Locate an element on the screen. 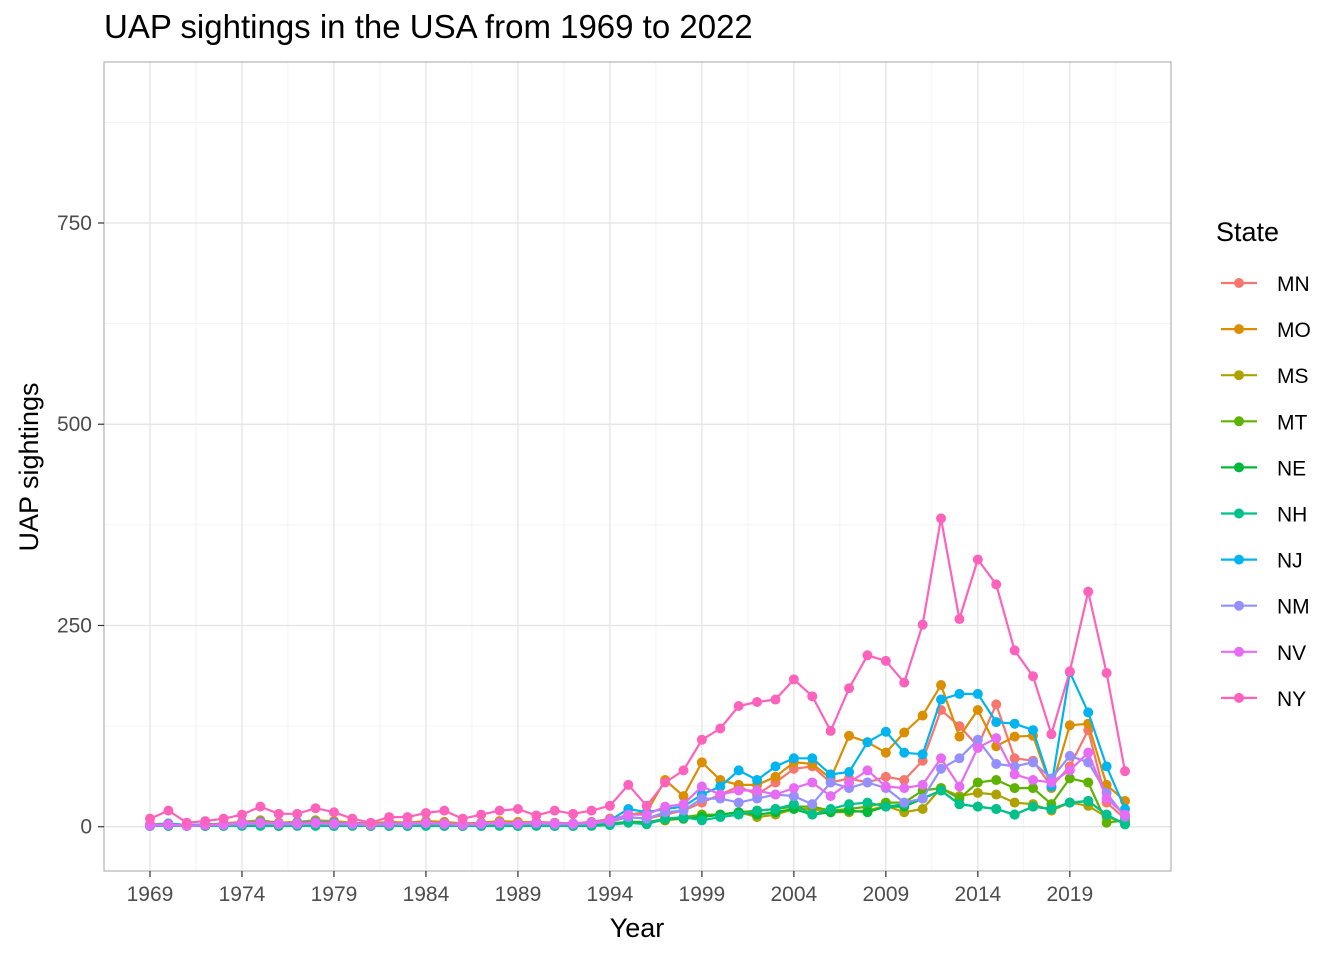 Image resolution: width=1344 pixels, height=960 pixels. series-nv is located at coordinates (637, 782).